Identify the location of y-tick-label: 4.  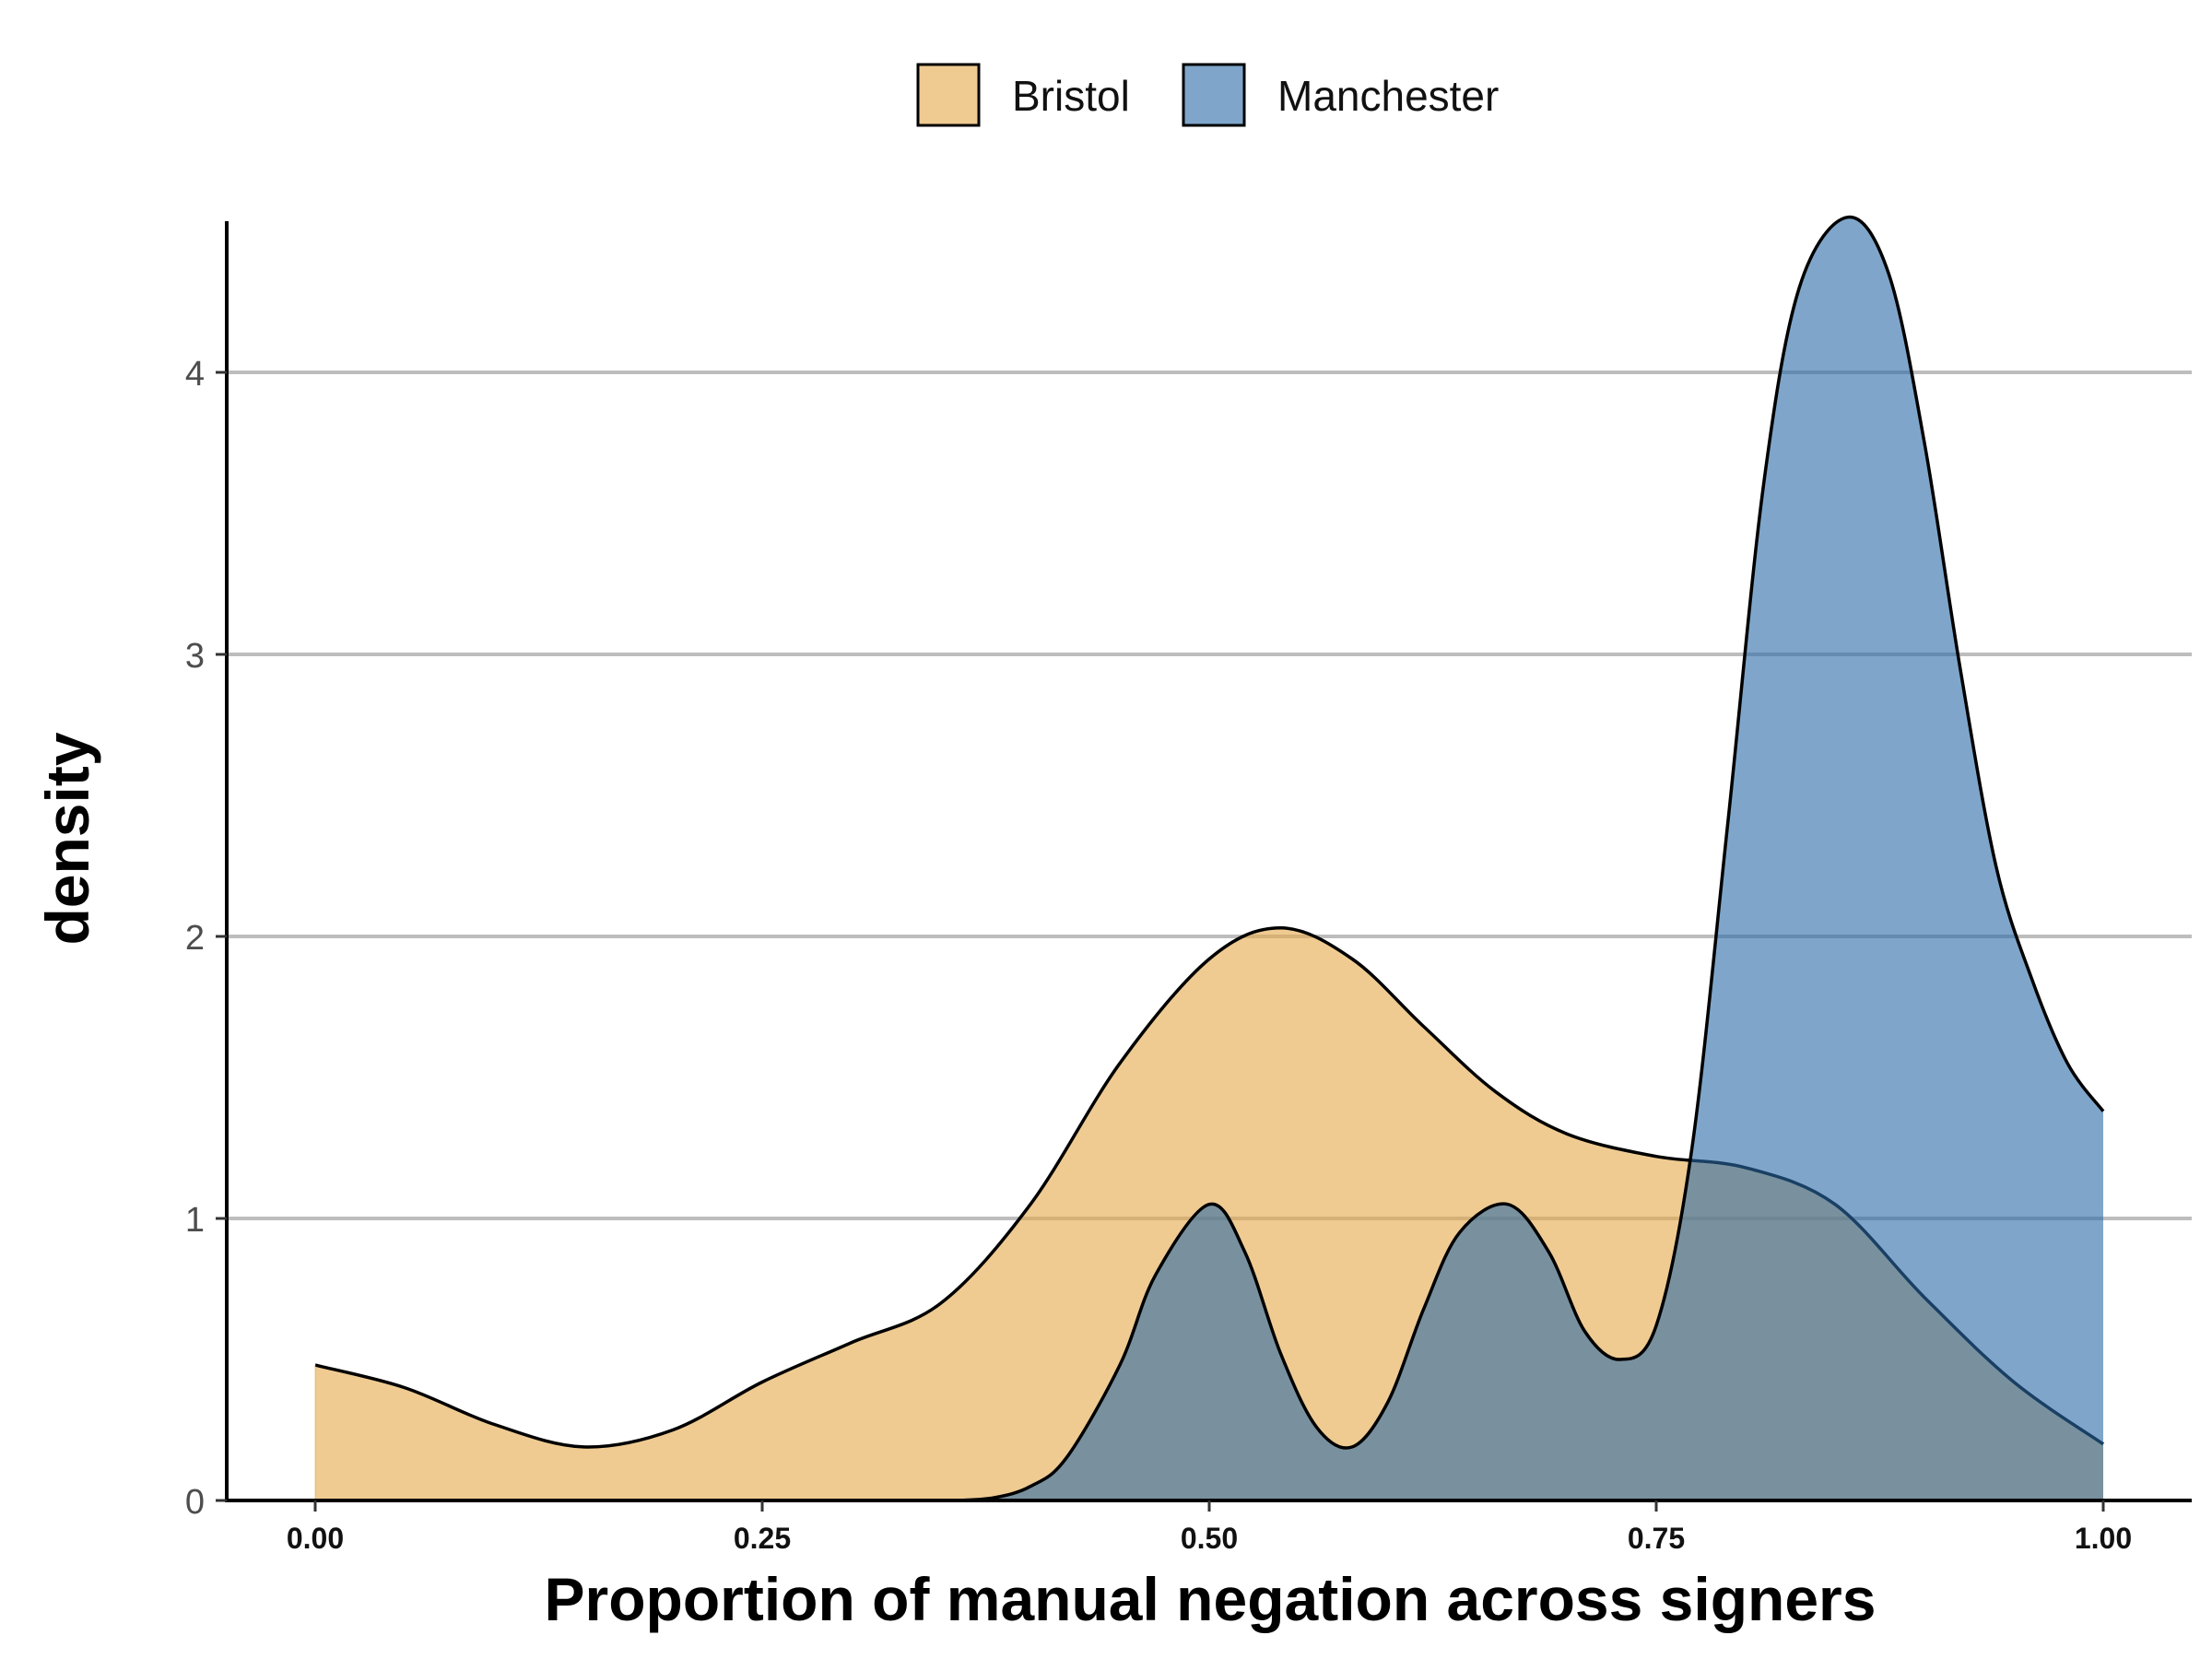
(195, 374).